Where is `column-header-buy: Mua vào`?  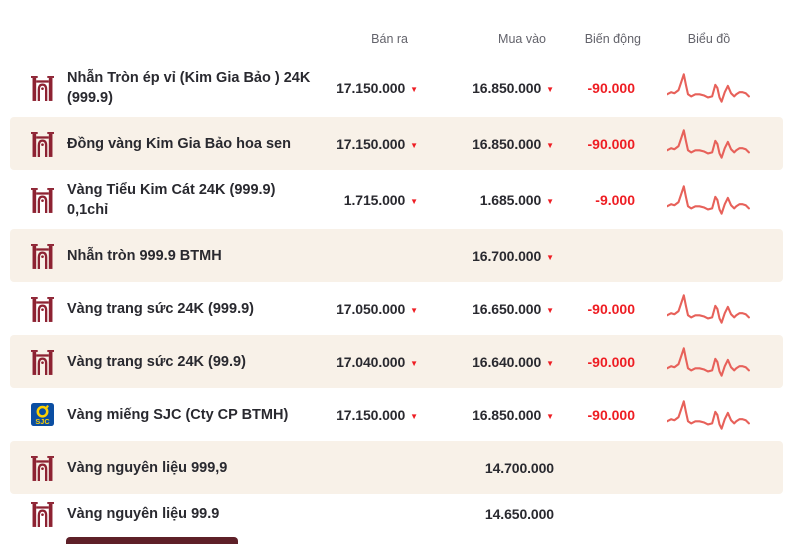 column-header-buy: Mua vào is located at coordinates (522, 39).